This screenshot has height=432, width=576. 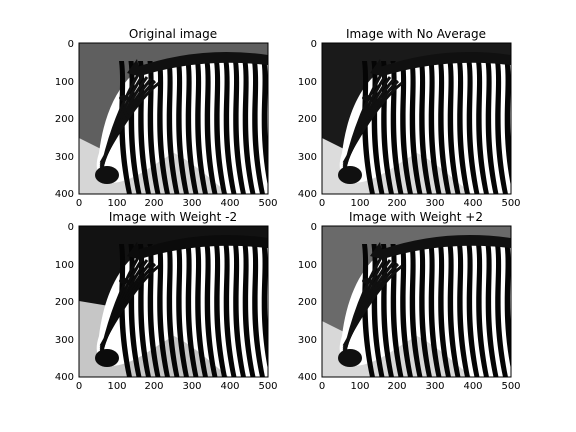 What do you see at coordinates (173, 217) in the screenshot?
I see `panel-title: Image with Weight -2` at bounding box center [173, 217].